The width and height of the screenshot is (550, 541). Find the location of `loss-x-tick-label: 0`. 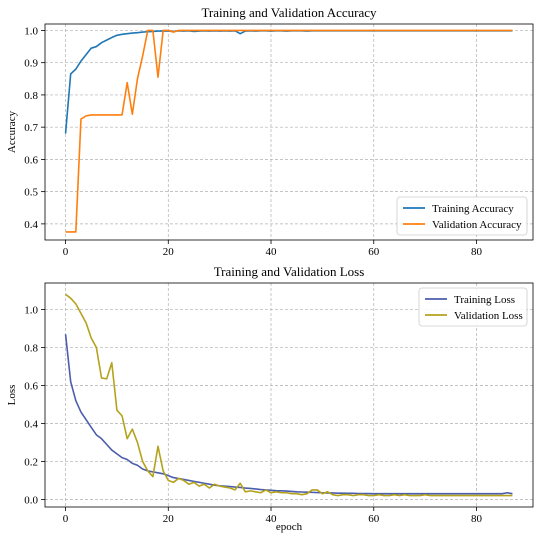

loss-x-tick-label: 0 is located at coordinates (66, 519).